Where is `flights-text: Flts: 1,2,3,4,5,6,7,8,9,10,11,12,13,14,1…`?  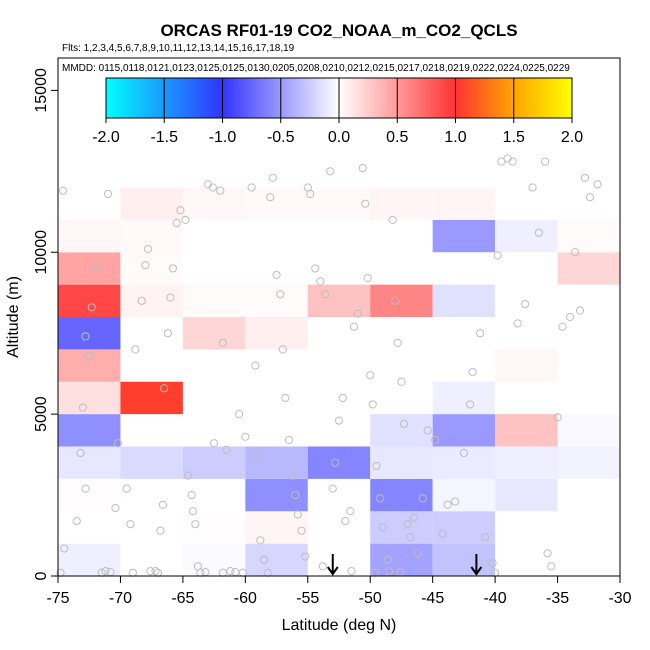 flights-text: Flts: 1,2,3,4,5,6,7,8,9,10,11,12,13,14,1… is located at coordinates (178, 48).